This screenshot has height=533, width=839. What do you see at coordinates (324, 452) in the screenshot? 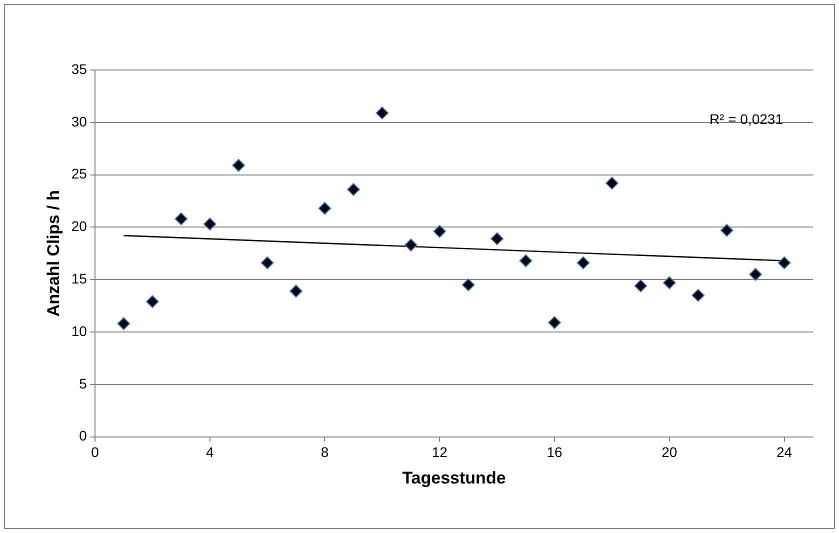
I see `x-tick-label: 8` at bounding box center [324, 452].